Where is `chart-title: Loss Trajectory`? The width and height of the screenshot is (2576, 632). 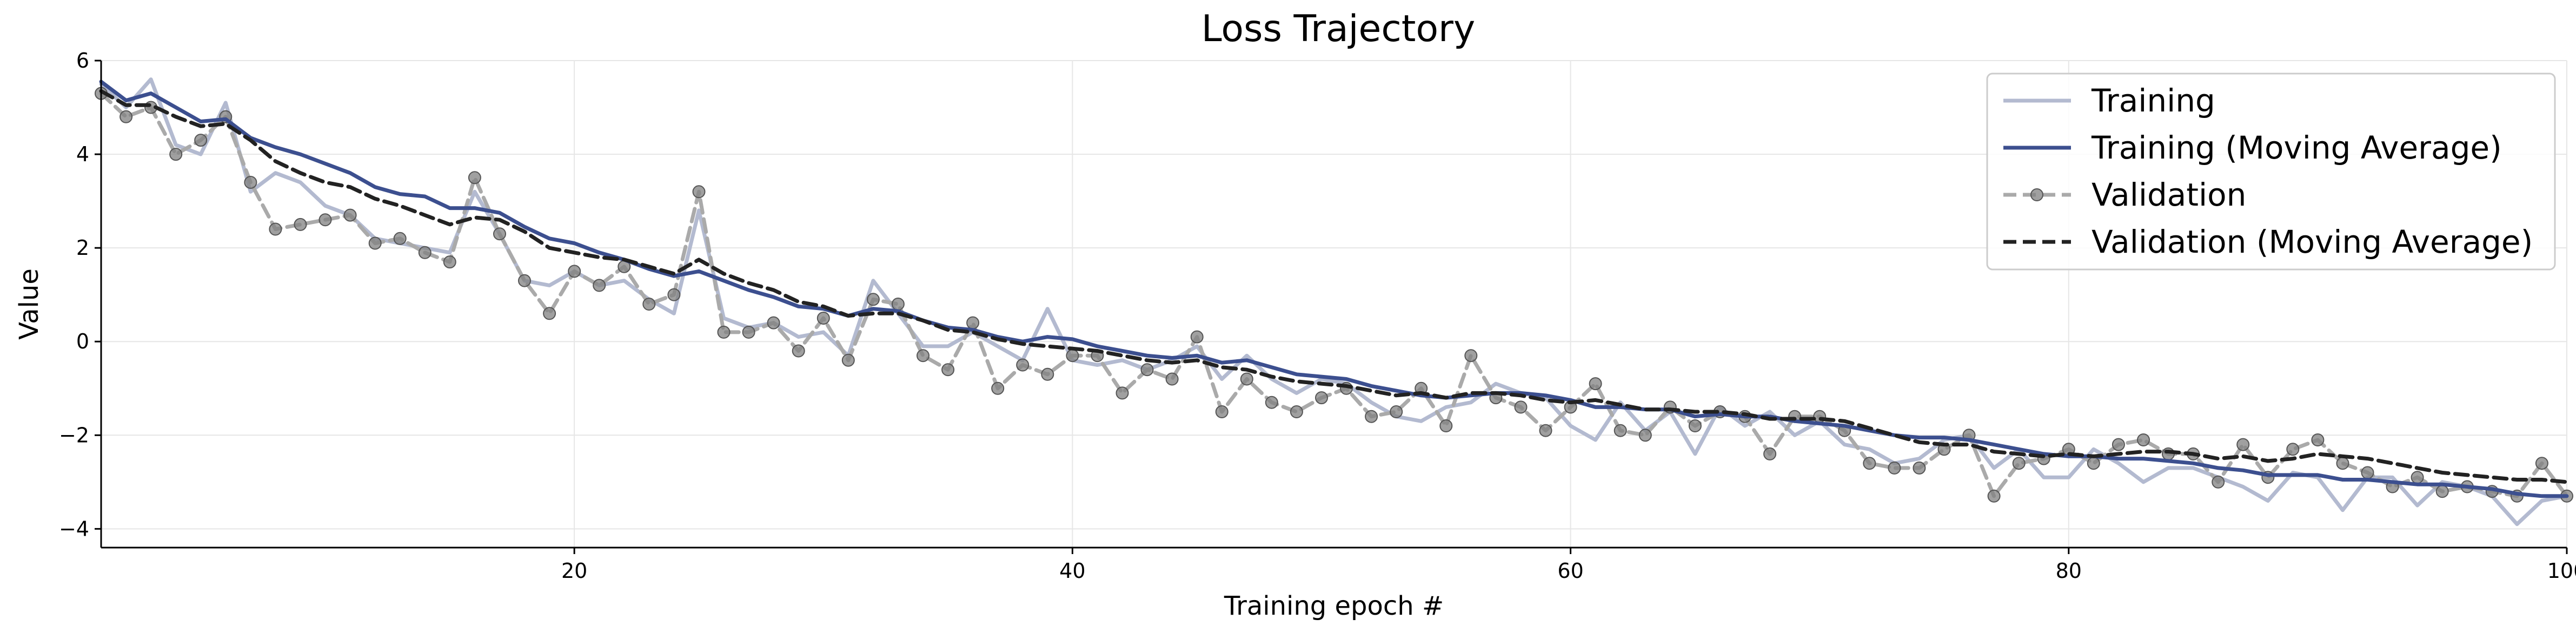 chart-title: Loss Trajectory is located at coordinates (1338, 29).